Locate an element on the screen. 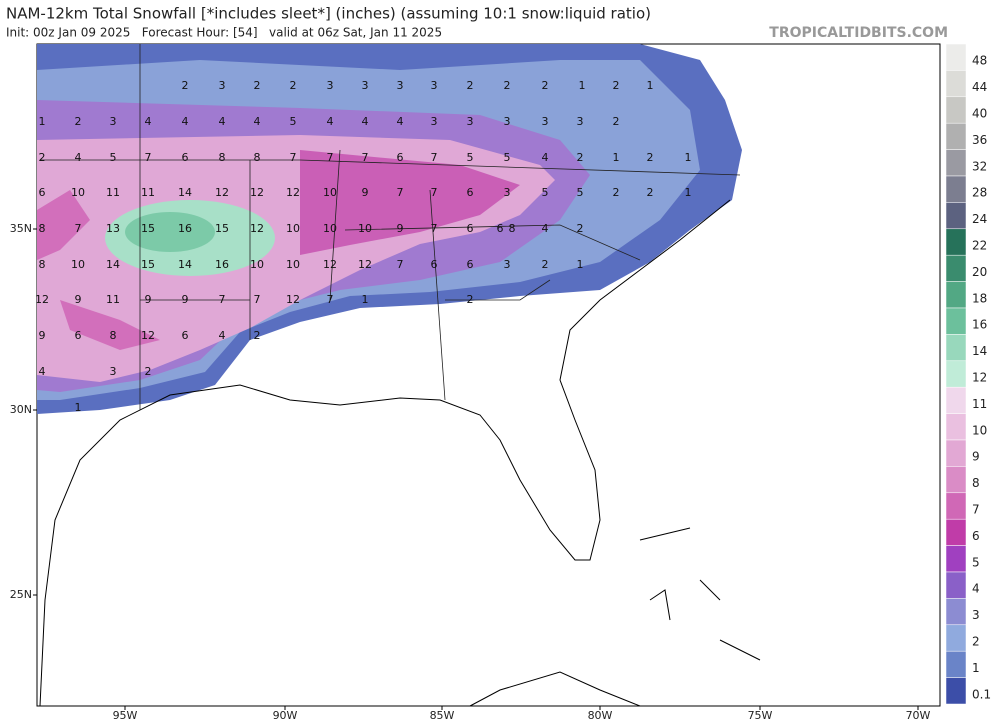 This screenshot has width=1000, height=724. colorbar-label: 24 is located at coordinates (979, 219).